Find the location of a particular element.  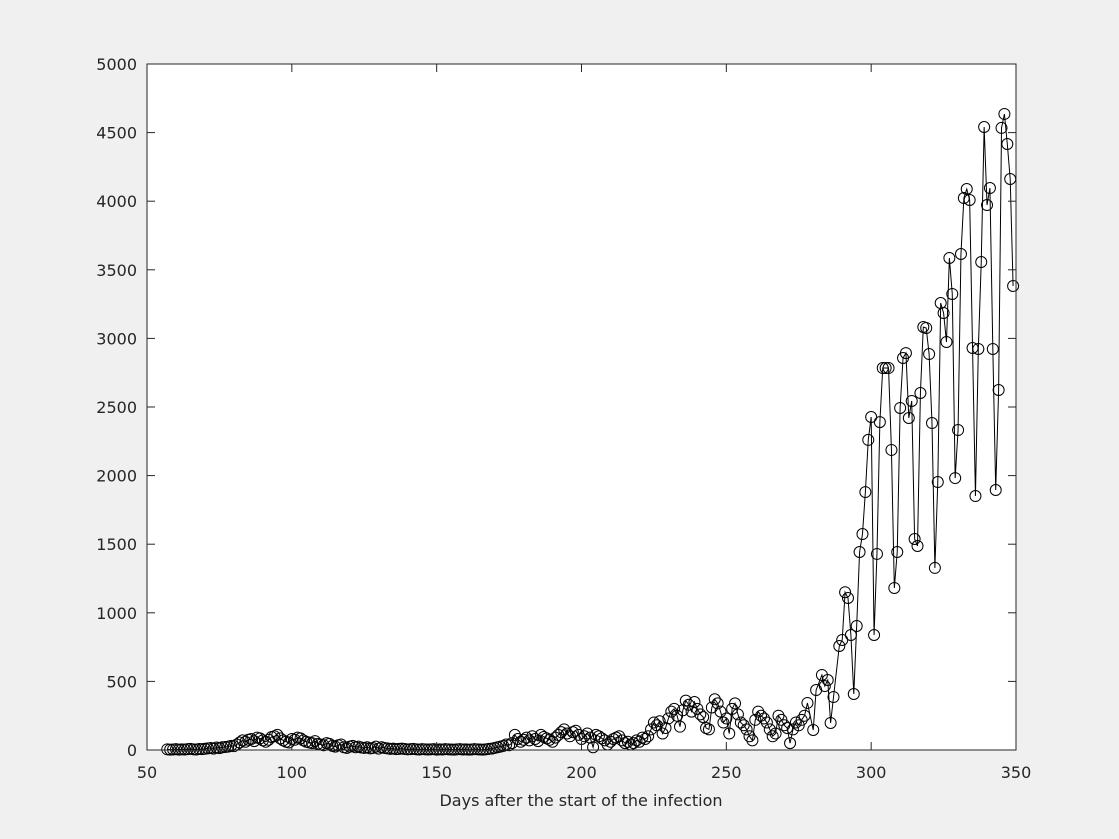

y-tick-label: 5000 is located at coordinates (116, 64).